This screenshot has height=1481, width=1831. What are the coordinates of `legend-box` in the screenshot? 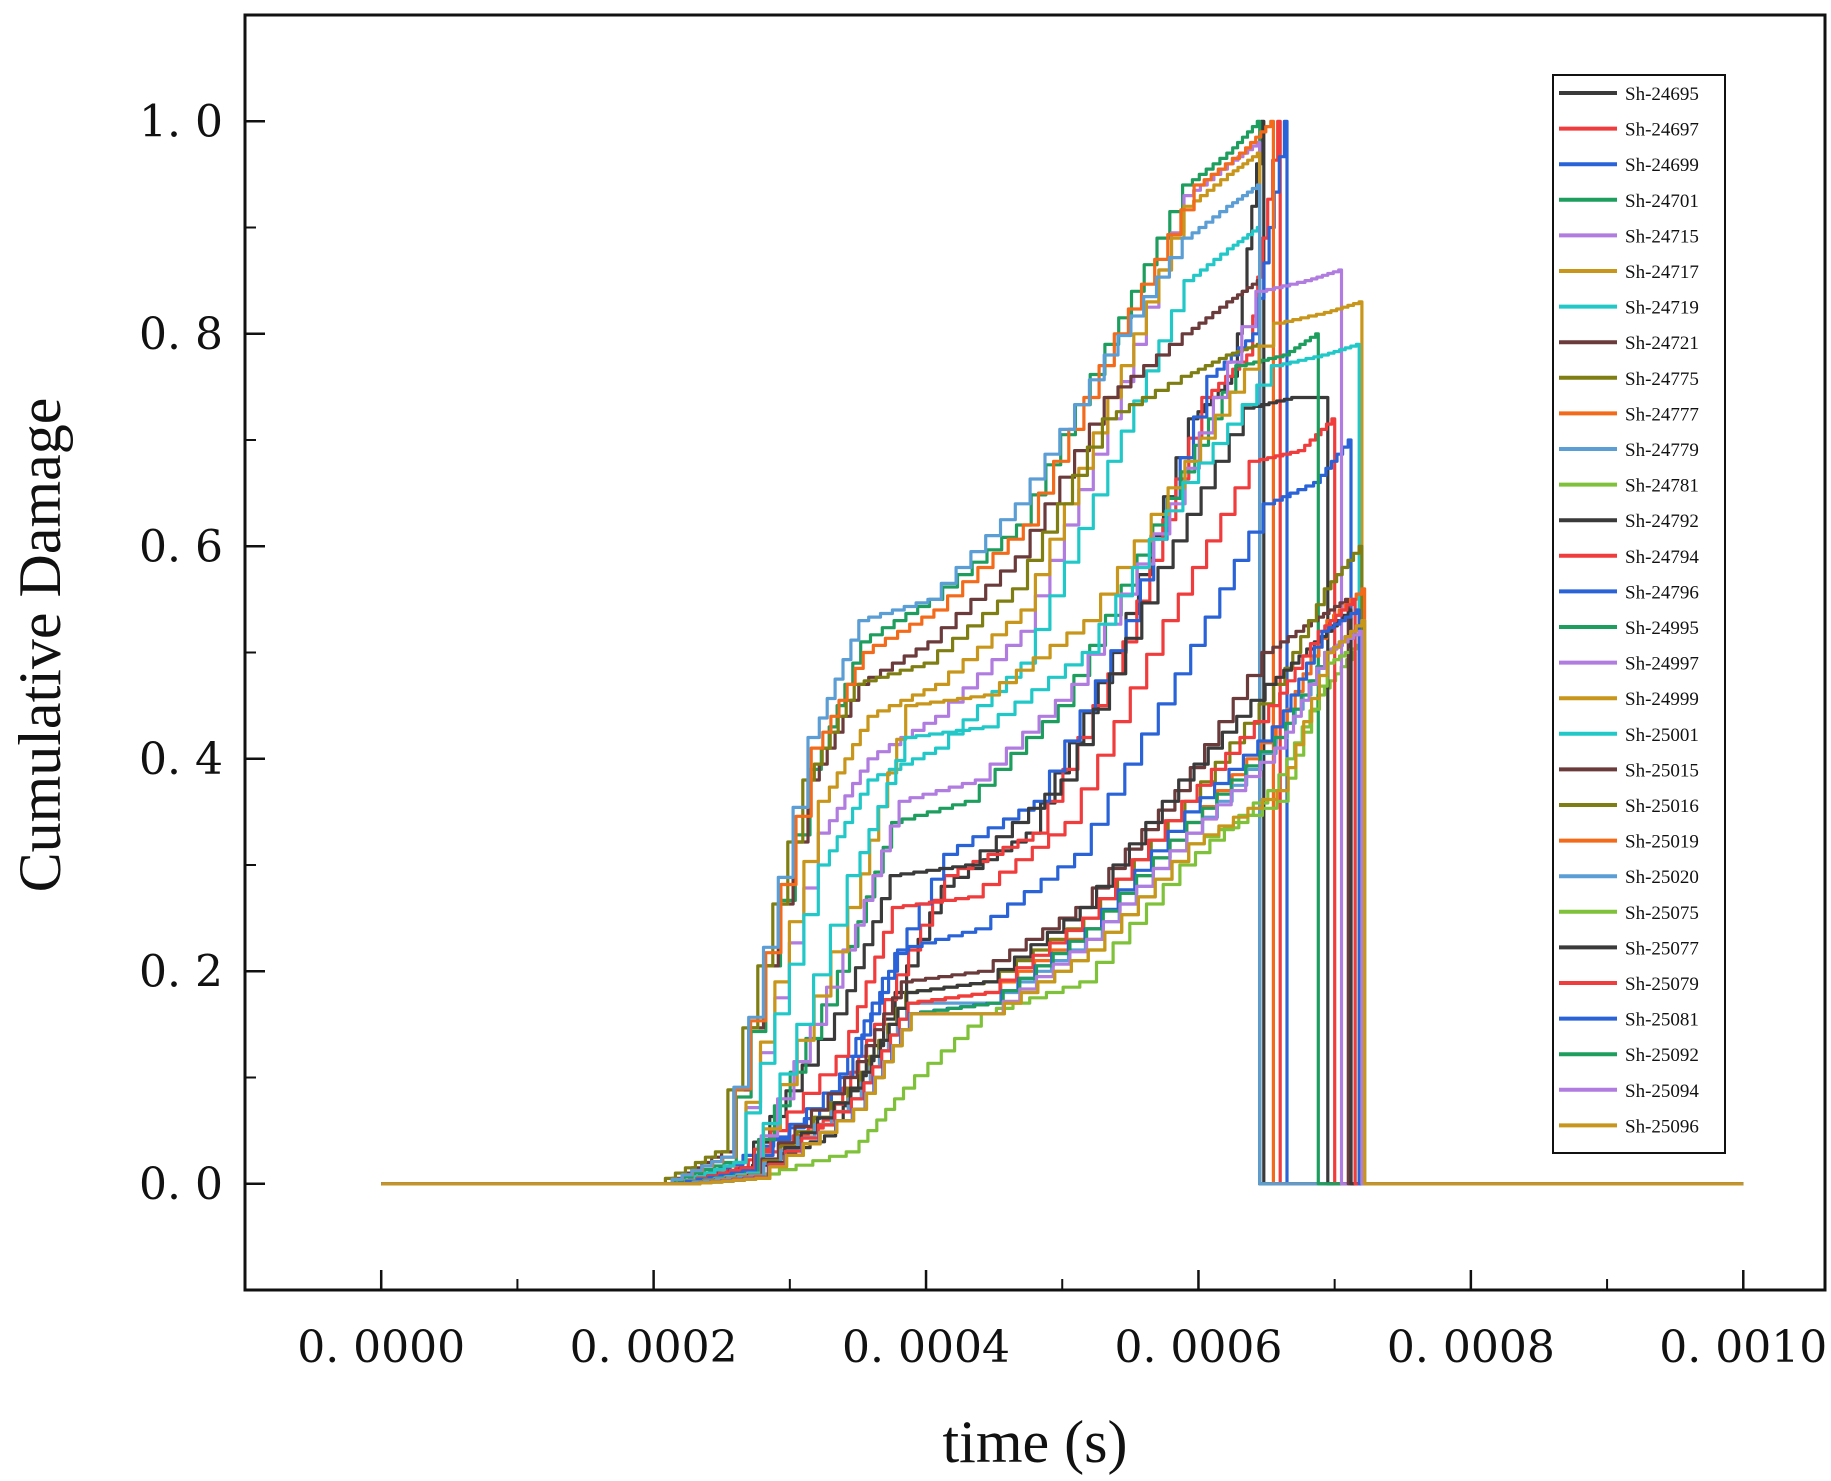 It's located at (1639, 614).